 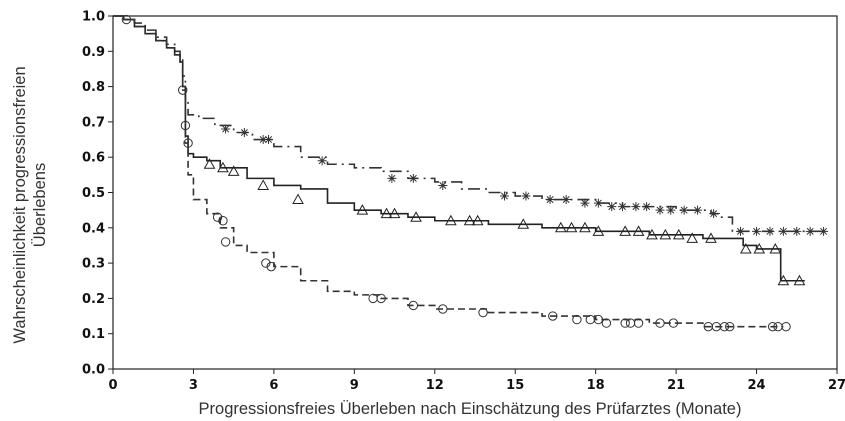 I want to click on y-tick-label: 0.2, so click(x=93, y=299).